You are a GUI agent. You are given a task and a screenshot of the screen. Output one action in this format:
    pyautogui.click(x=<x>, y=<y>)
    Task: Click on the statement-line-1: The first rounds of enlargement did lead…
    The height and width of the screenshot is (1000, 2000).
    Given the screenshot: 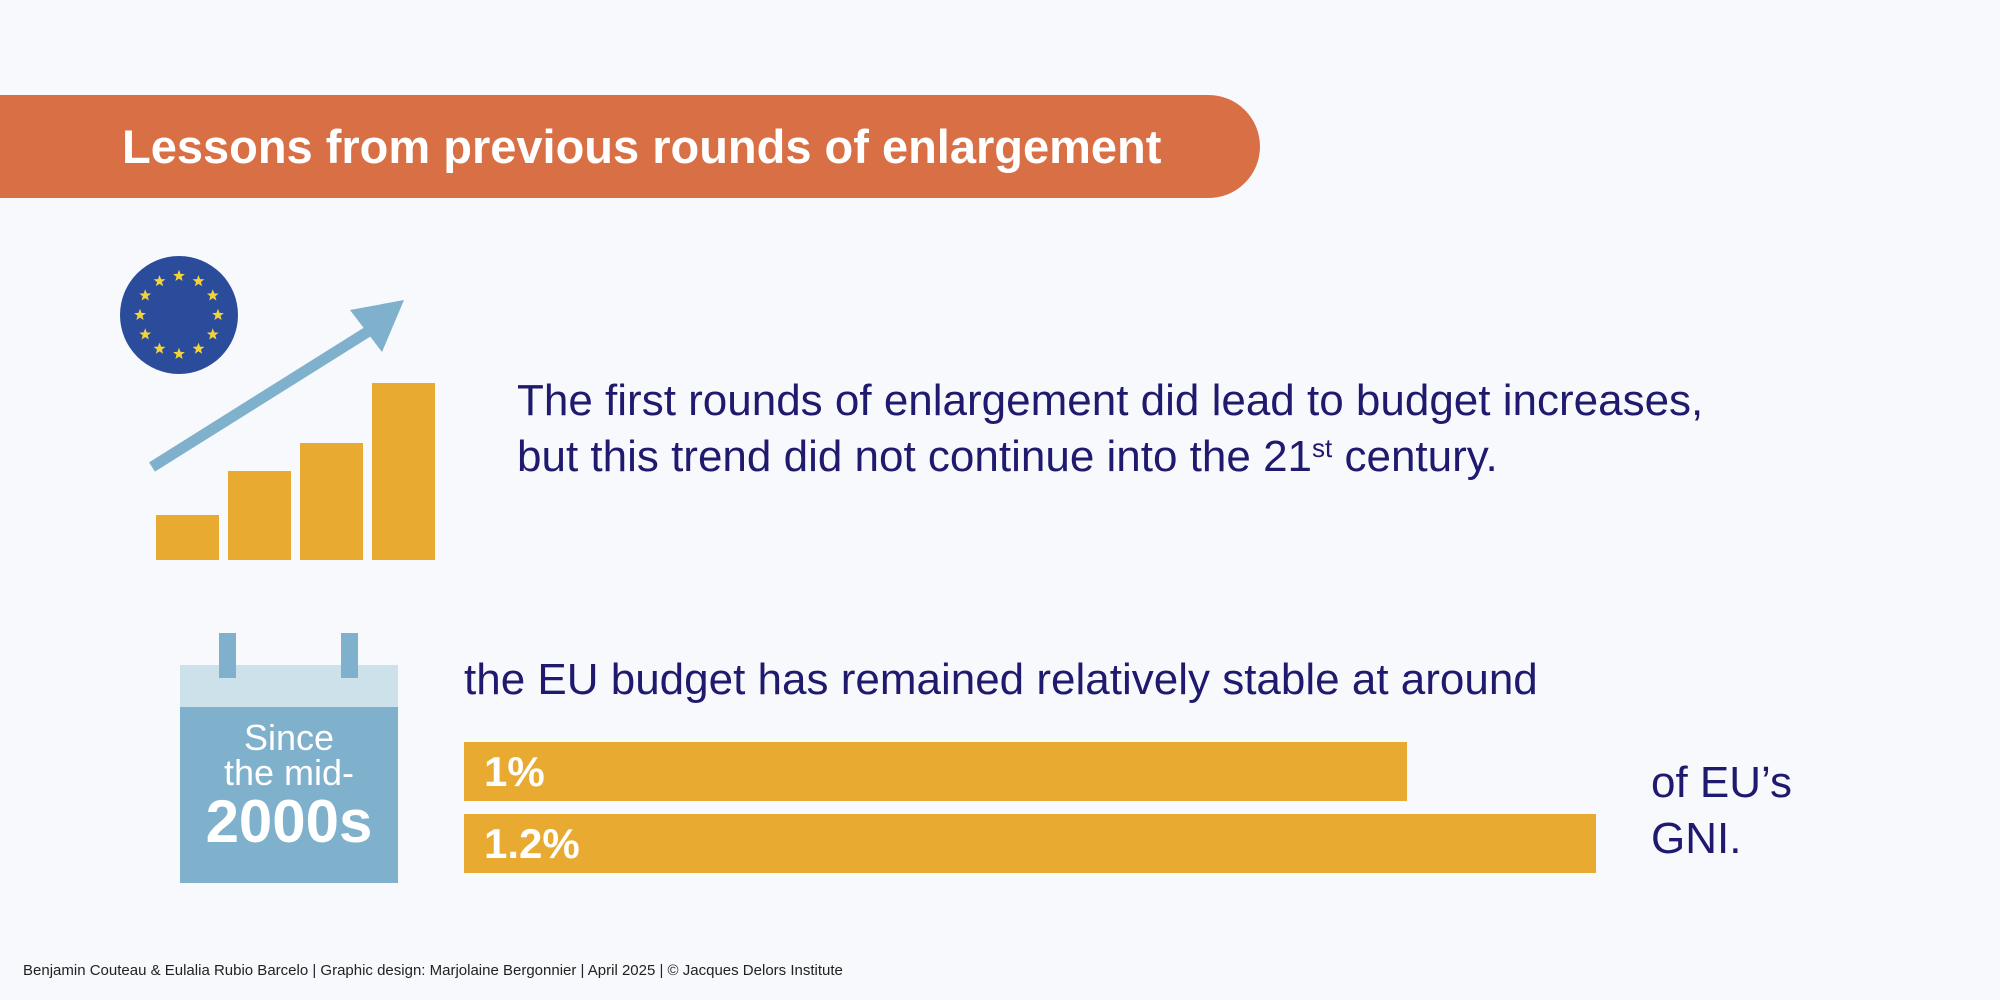 What is the action you would take?
    pyautogui.click(x=1110, y=400)
    